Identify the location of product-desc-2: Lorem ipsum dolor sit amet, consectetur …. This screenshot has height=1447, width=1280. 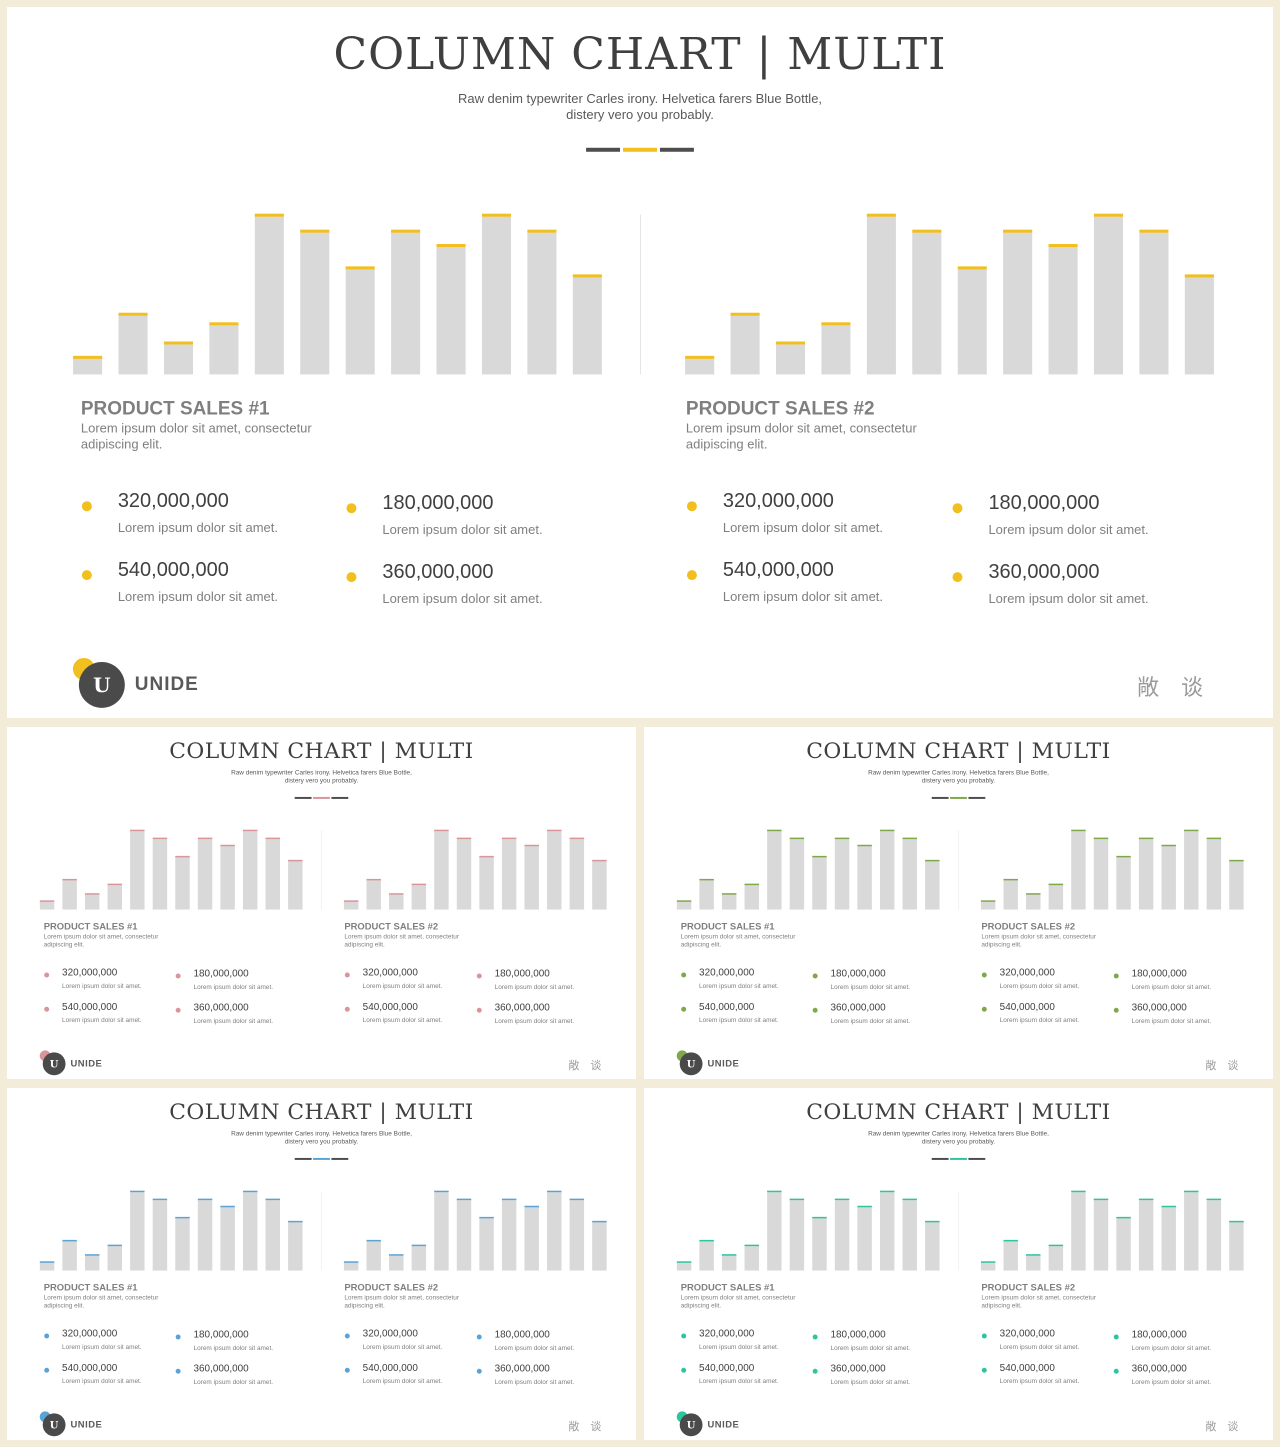
(1039, 1301).